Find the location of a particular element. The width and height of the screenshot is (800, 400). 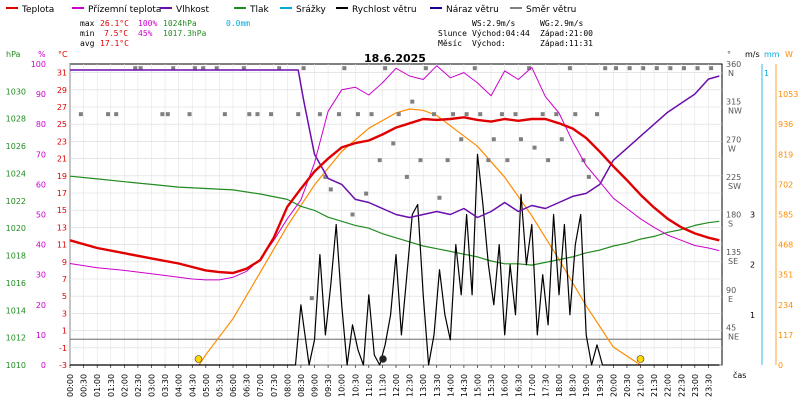

wind-ws: WS:2.9m/s is located at coordinates (494, 23).